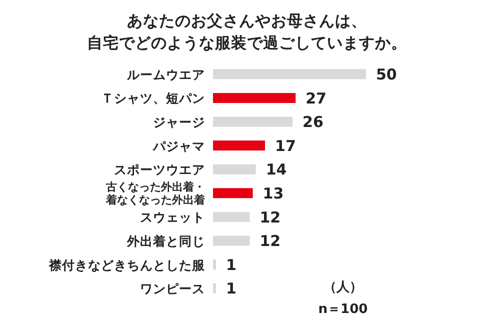 The width and height of the screenshot is (494, 334). What do you see at coordinates (316, 98) in the screenshot?
I see `data-label: 27` at bounding box center [316, 98].